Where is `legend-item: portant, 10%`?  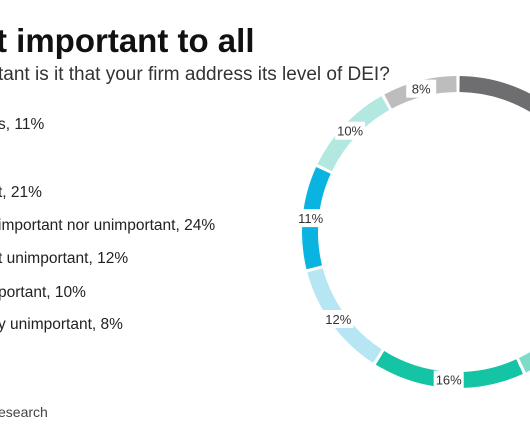
legend-item: portant, 10% is located at coordinates (43, 292).